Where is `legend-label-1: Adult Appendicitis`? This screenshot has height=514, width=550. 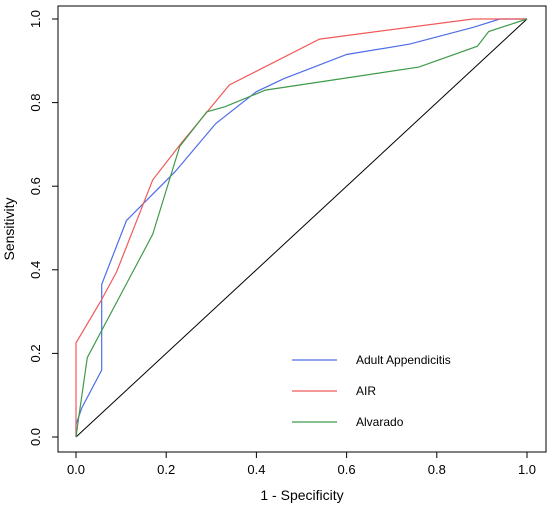 legend-label-1: Adult Appendicitis is located at coordinates (403, 360).